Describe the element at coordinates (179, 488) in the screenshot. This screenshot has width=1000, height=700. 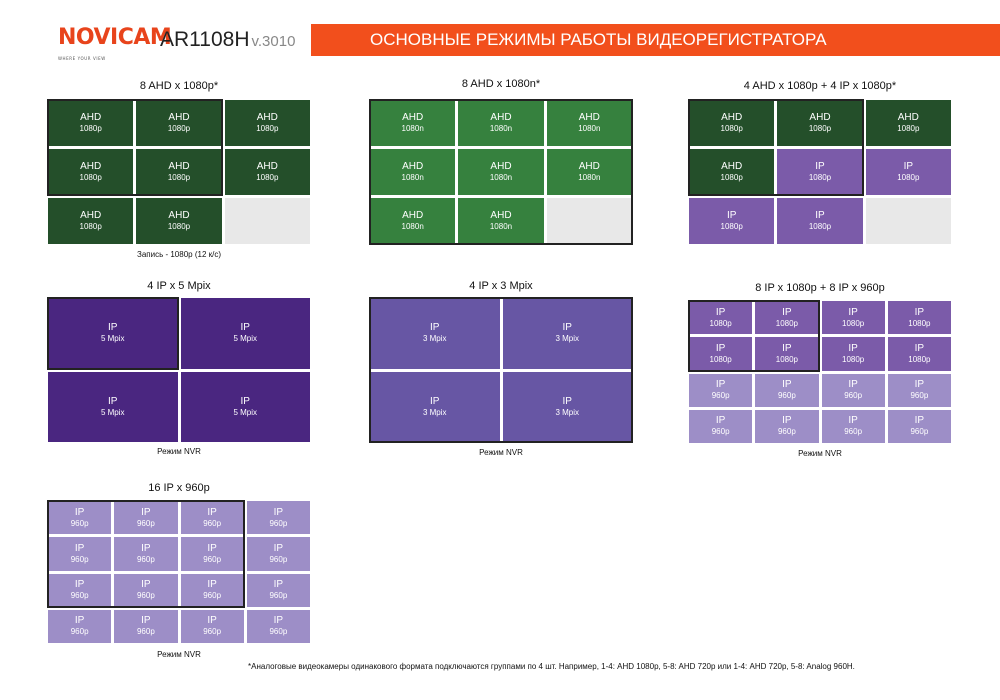
I see `panel-title-16ip-960p: 16 IP x 960p` at that location.